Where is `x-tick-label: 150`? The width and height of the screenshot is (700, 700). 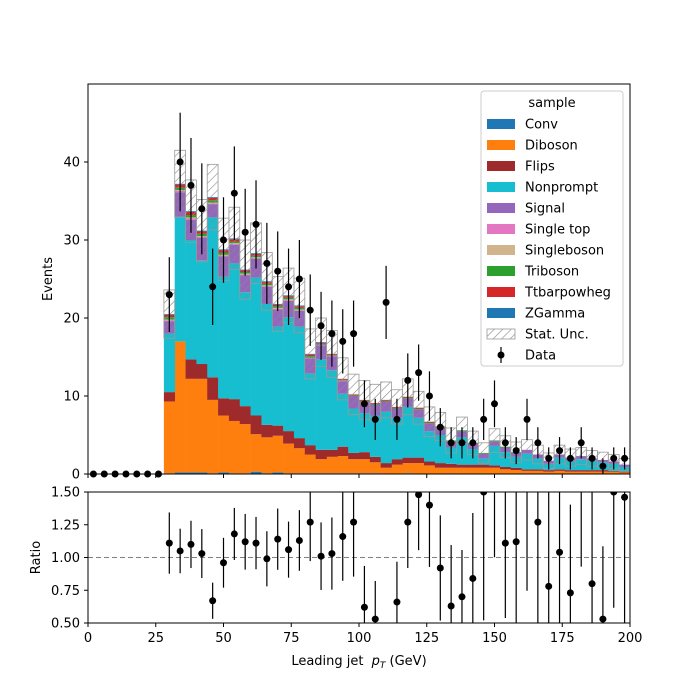
x-tick-label: 150 is located at coordinates (494, 638).